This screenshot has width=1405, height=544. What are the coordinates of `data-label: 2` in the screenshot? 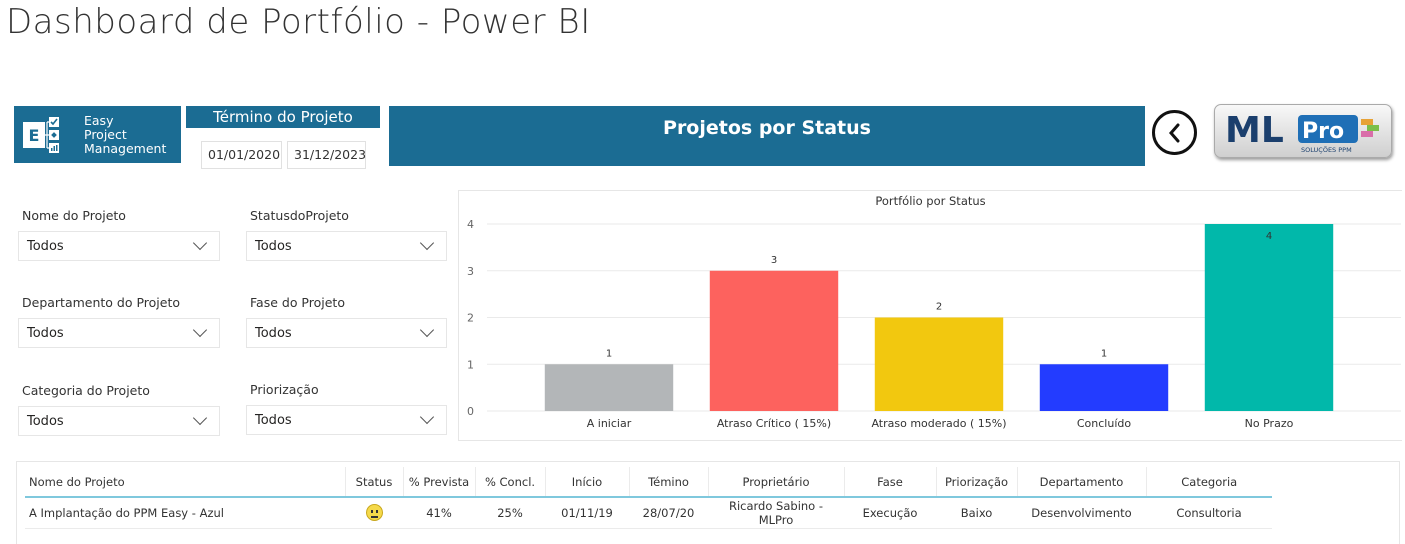 It's located at (939, 307).